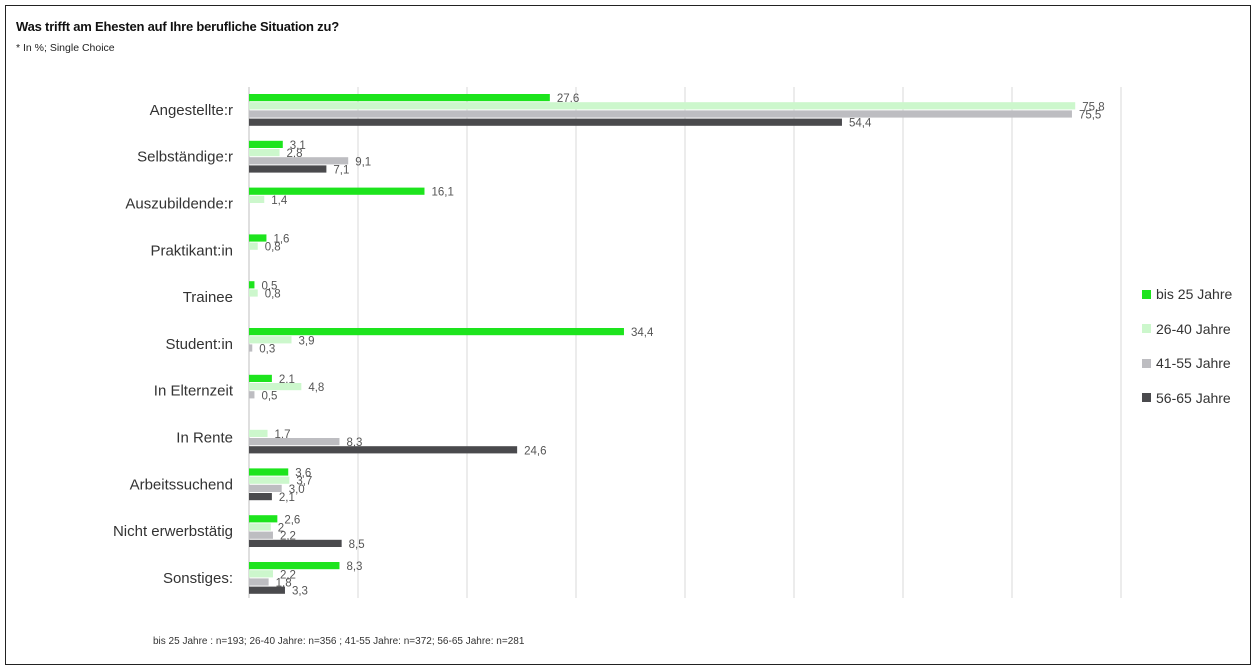 The height and width of the screenshot is (665, 1258). What do you see at coordinates (1193, 397) in the screenshot?
I see `legend-label: 56-65 Jahre` at bounding box center [1193, 397].